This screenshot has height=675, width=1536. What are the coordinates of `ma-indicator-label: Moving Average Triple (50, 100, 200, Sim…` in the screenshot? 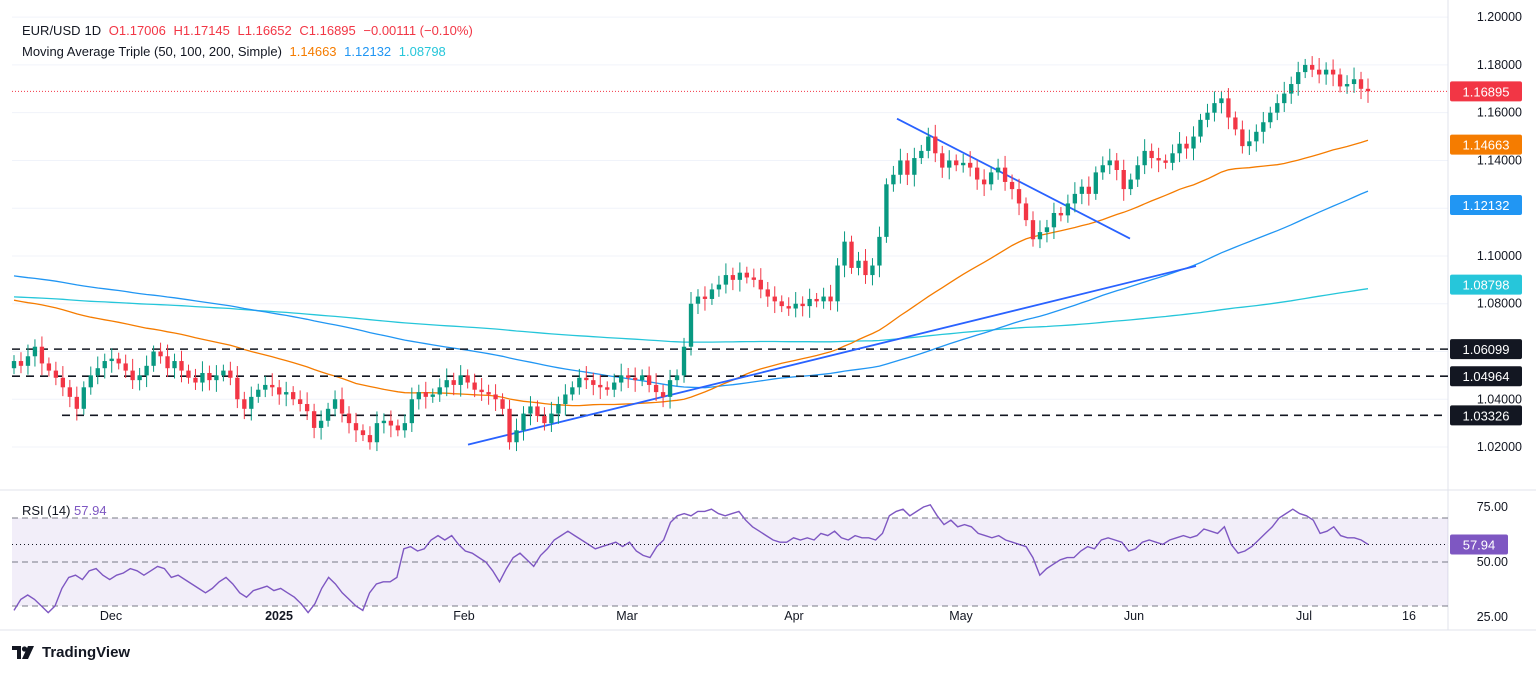 It's located at (152, 51).